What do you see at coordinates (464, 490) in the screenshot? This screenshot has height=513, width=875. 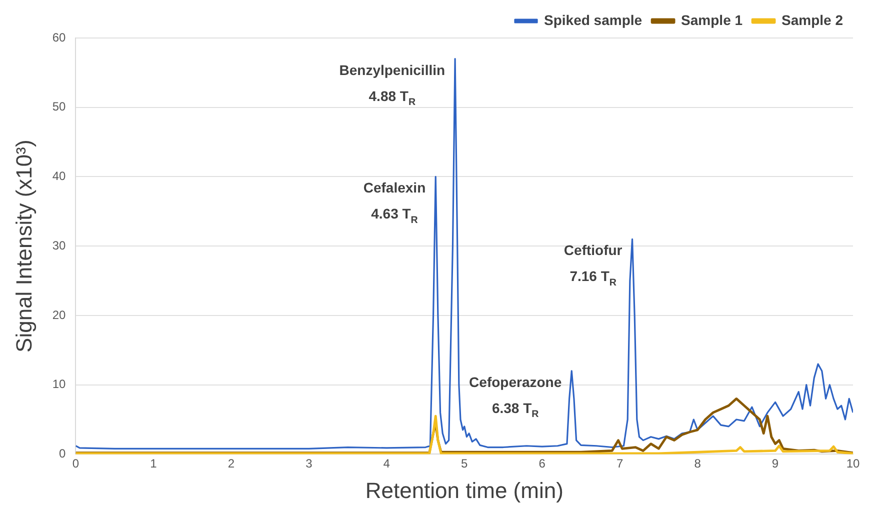 I see `x-axis-title: Retention time (min)` at bounding box center [464, 490].